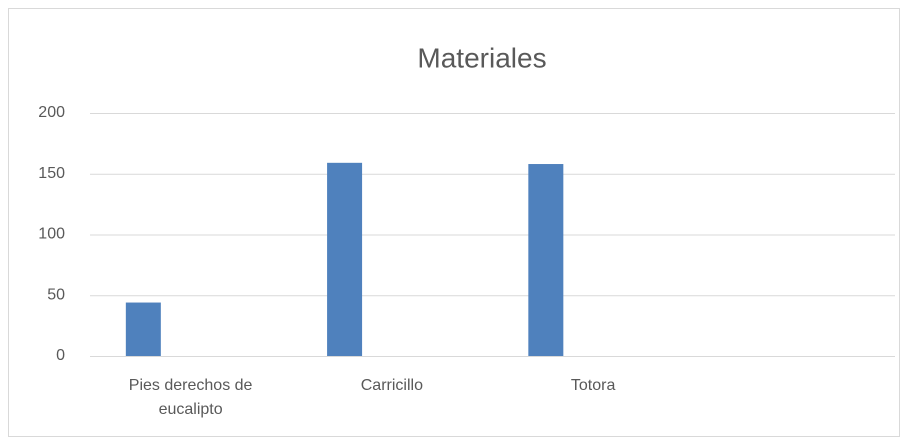 Image resolution: width=909 pixels, height=441 pixels. I want to click on y-tick-label: 0, so click(60, 355).